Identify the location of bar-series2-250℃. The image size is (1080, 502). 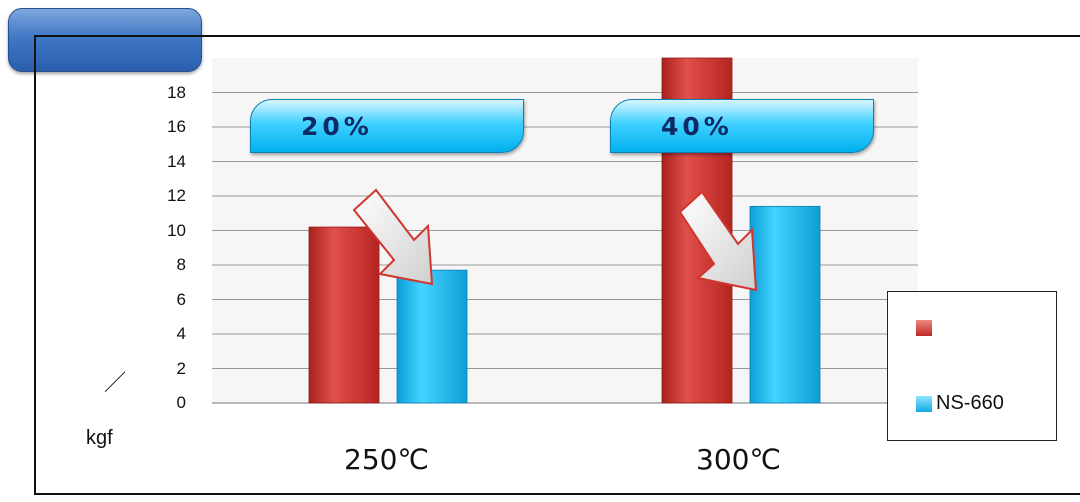
(432, 336).